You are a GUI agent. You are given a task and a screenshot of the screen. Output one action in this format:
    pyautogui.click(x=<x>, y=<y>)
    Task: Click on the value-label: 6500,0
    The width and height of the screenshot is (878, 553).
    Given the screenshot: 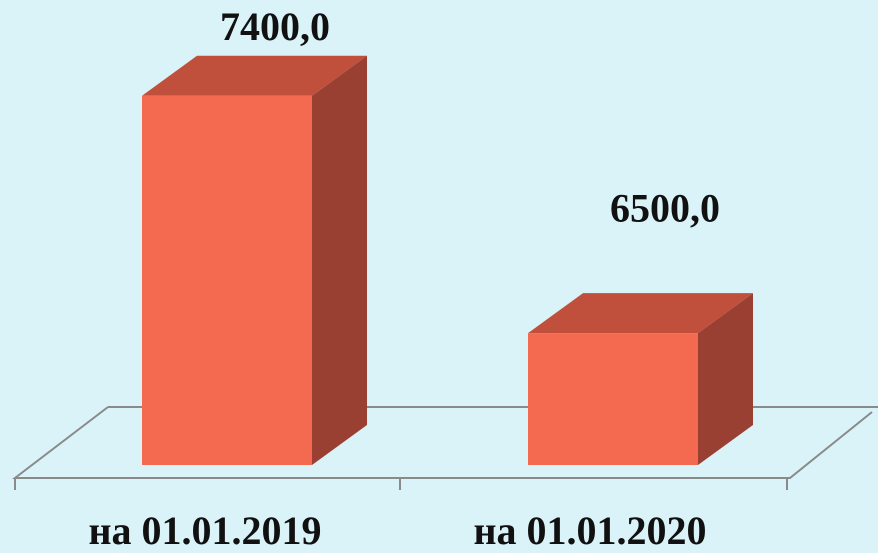 What is the action you would take?
    pyautogui.click(x=665, y=207)
    